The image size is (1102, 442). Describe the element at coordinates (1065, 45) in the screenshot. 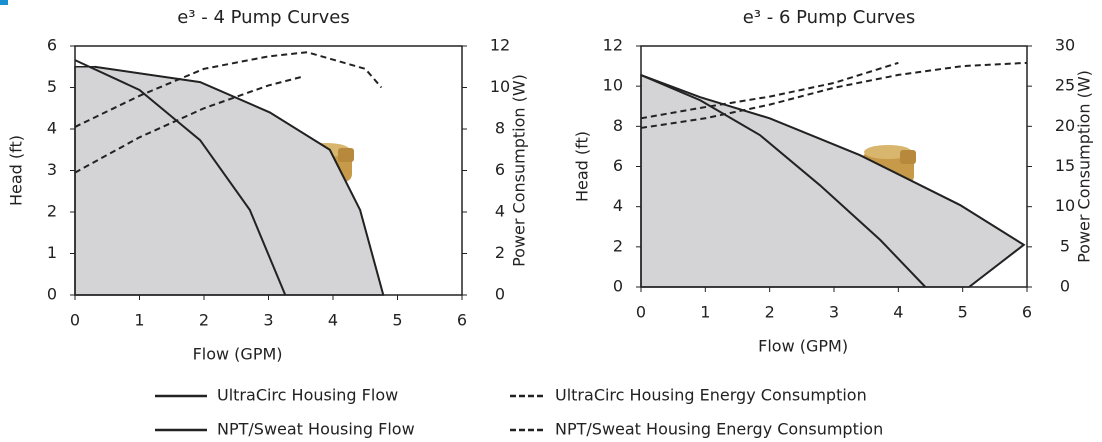

I see `y2-tick-label: 30` at that location.